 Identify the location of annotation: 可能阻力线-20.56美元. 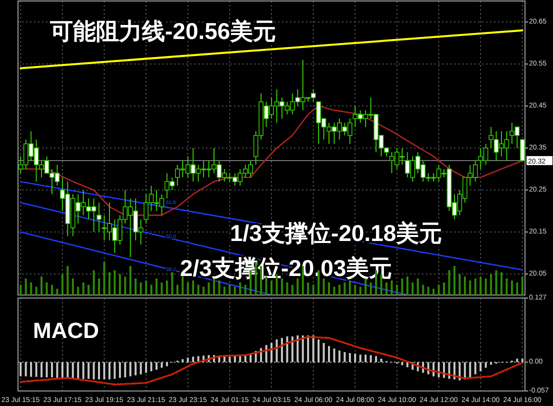
(162, 31).